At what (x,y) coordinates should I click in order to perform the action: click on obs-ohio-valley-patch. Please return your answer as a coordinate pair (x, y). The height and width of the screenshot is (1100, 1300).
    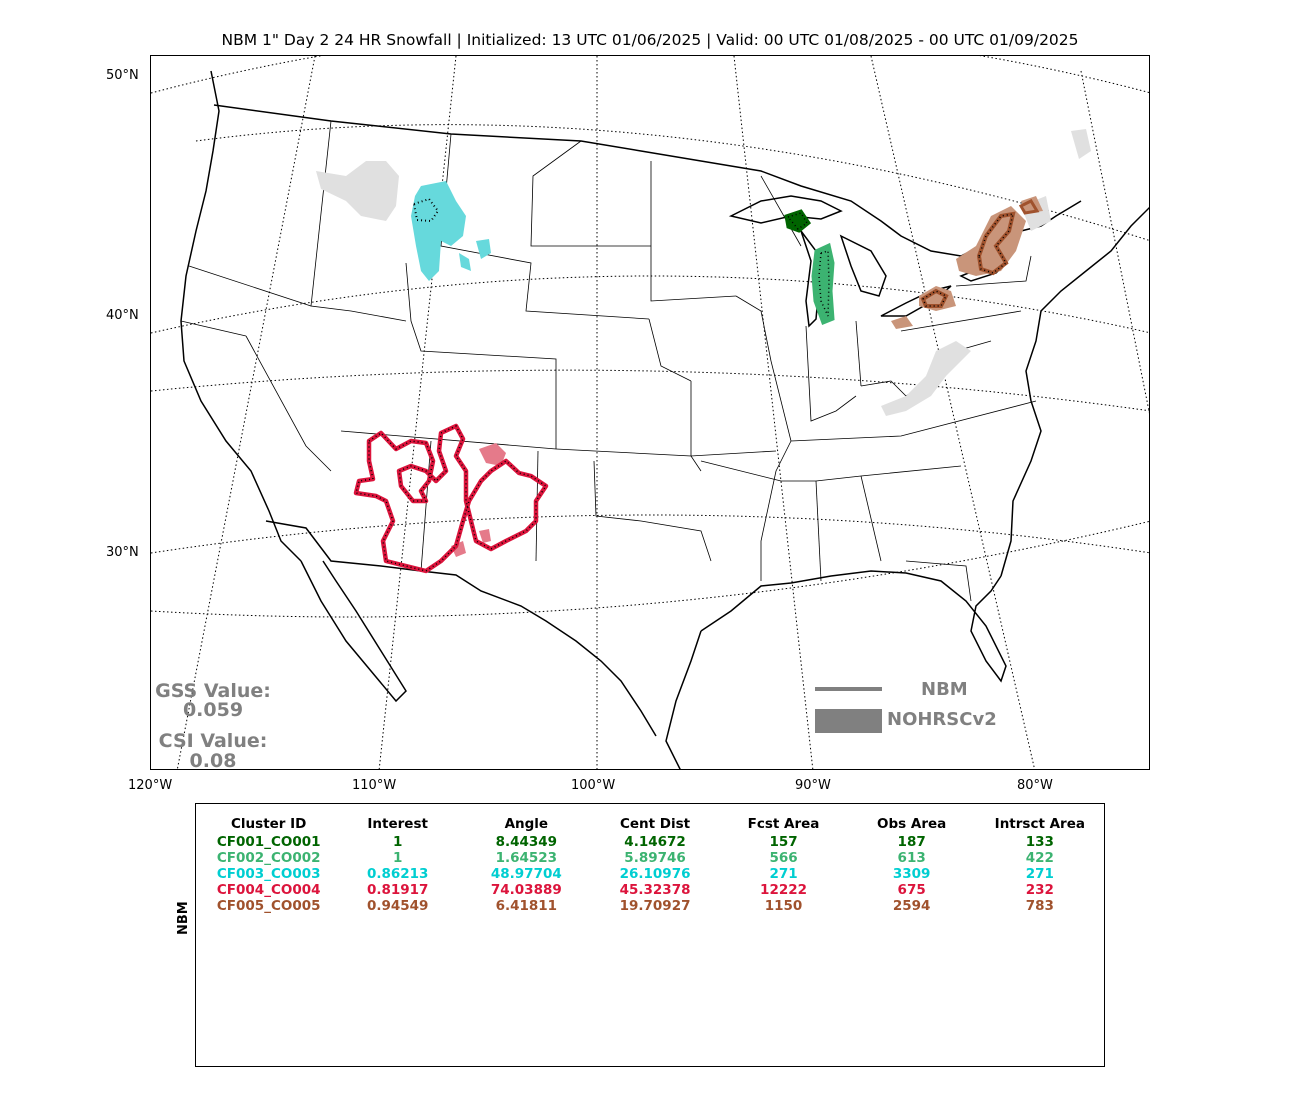
    Looking at the image, I should click on (926, 378).